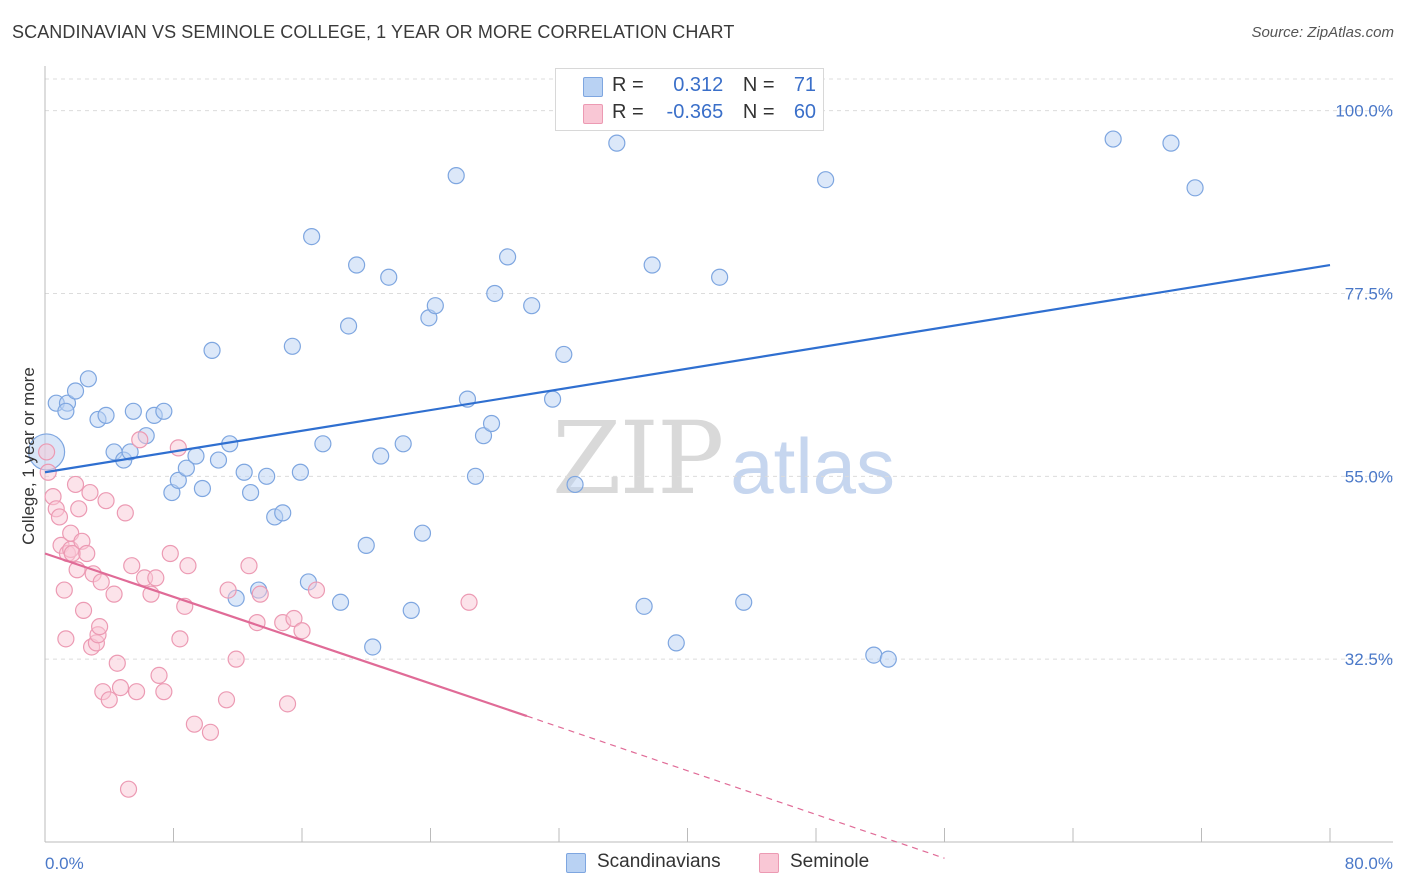 The width and height of the screenshot is (1406, 892). I want to click on y-tick-label: 77.5%, so click(1369, 293).